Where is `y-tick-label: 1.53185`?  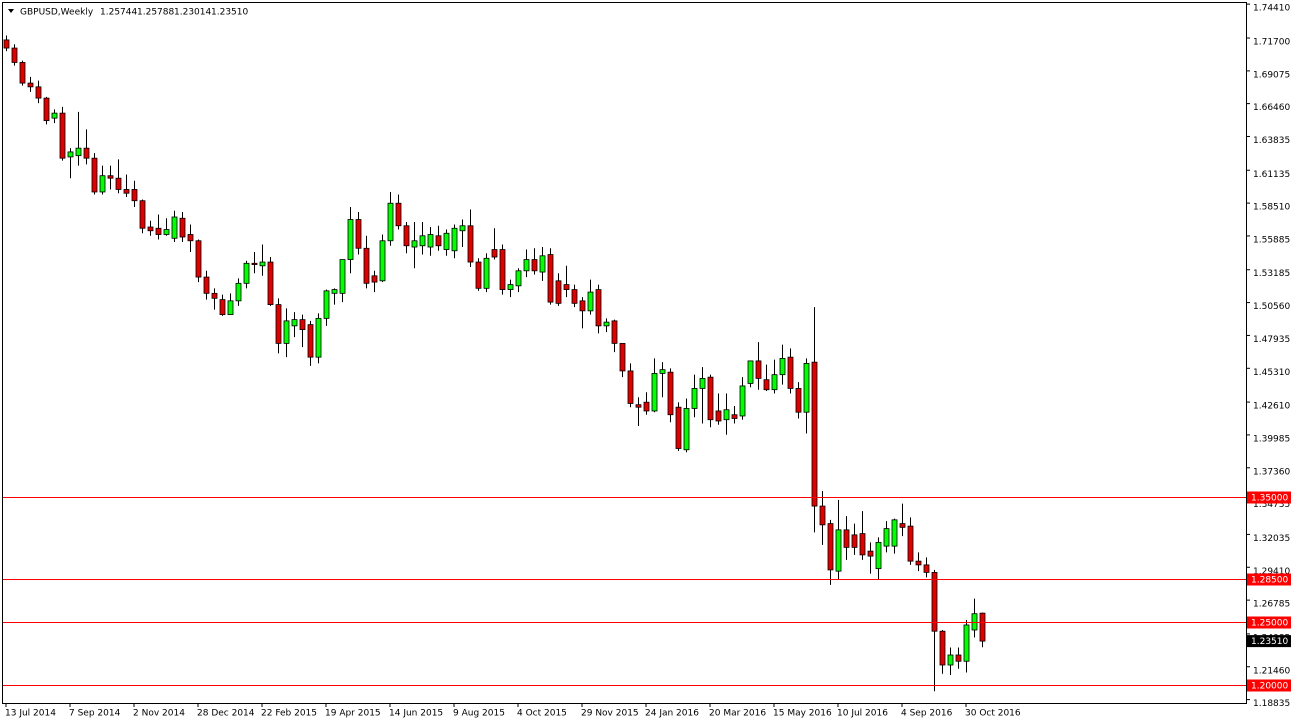 y-tick-label: 1.53185 is located at coordinates (1271, 274).